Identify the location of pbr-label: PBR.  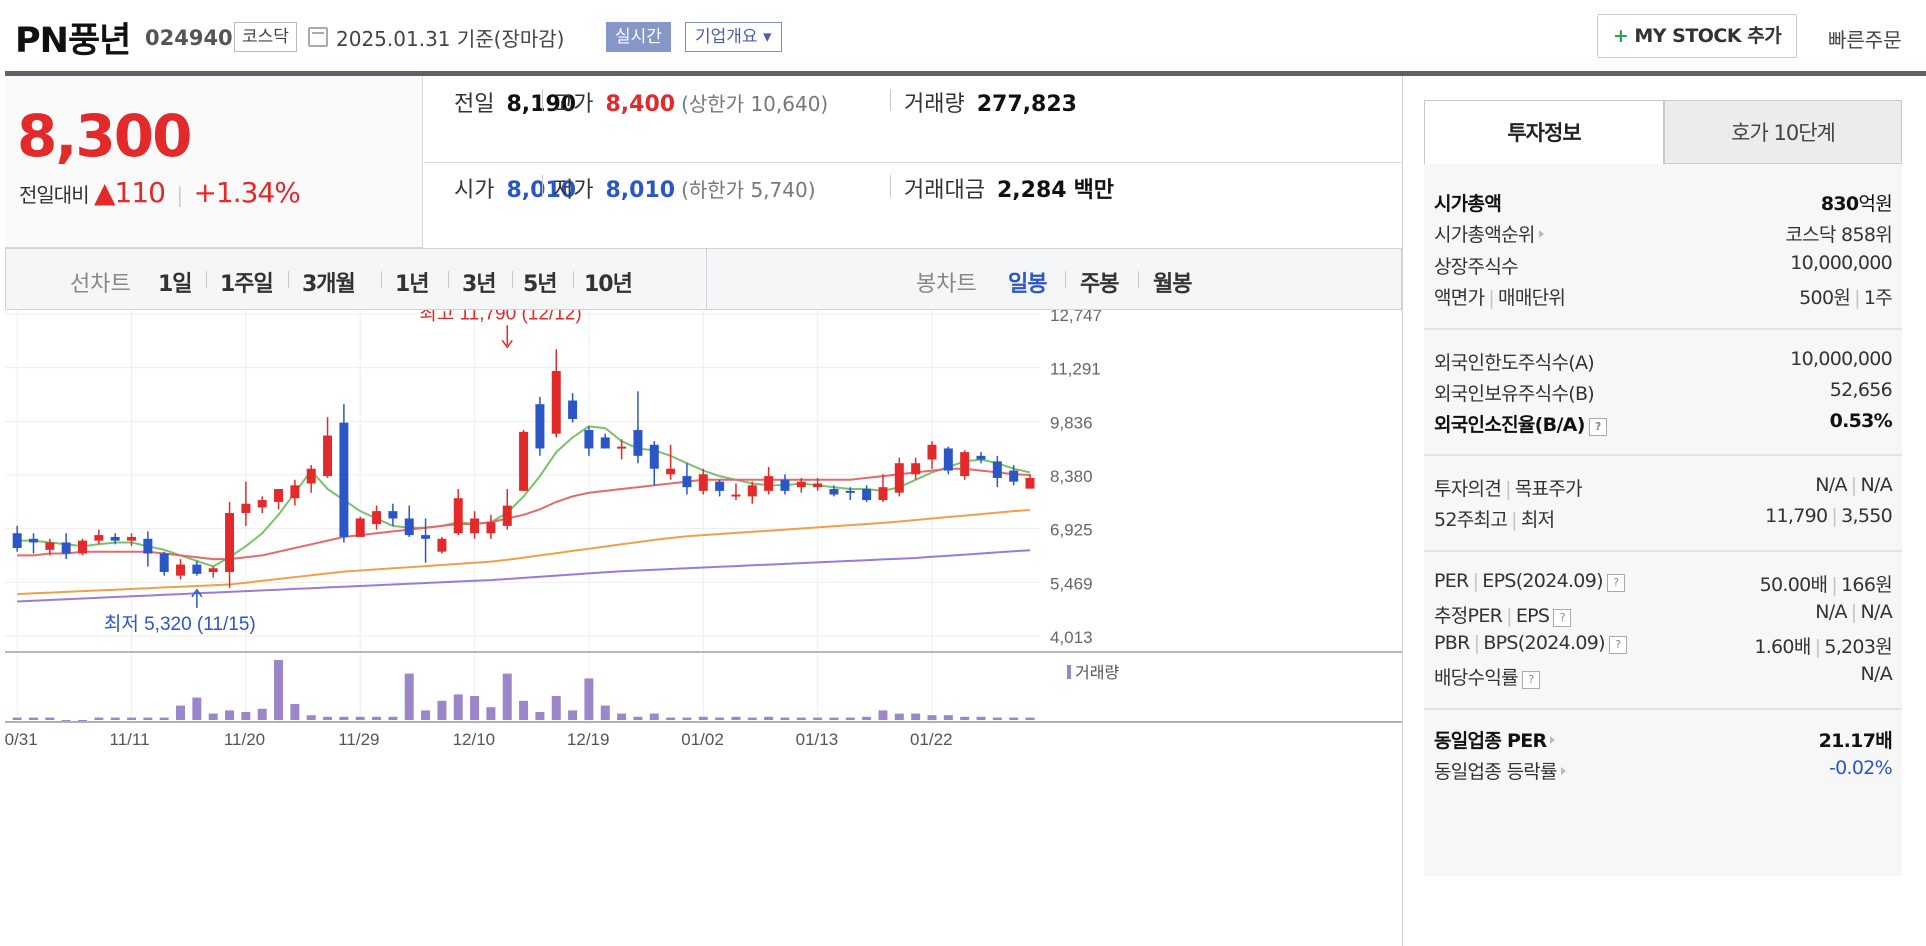
(1452, 643).